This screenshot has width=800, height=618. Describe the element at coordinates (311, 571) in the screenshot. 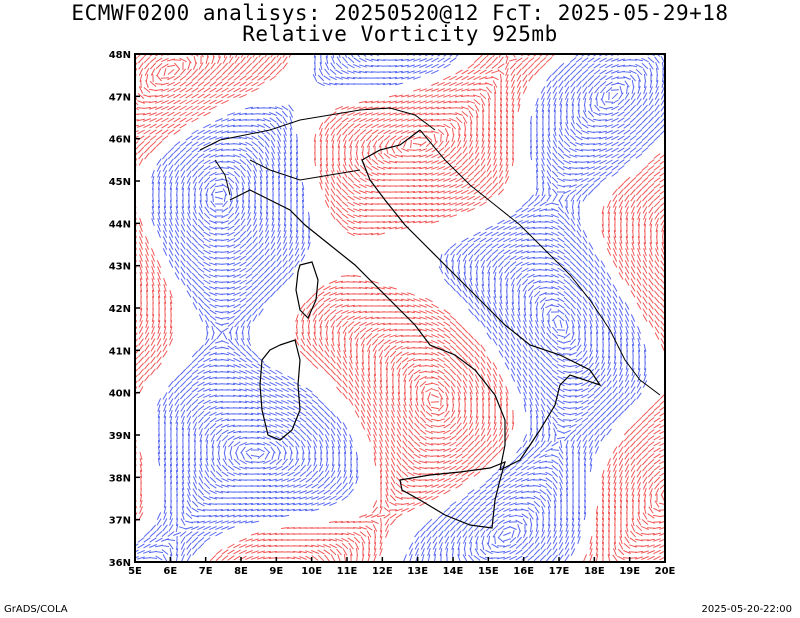

I see `x-tick-label: 10E` at that location.